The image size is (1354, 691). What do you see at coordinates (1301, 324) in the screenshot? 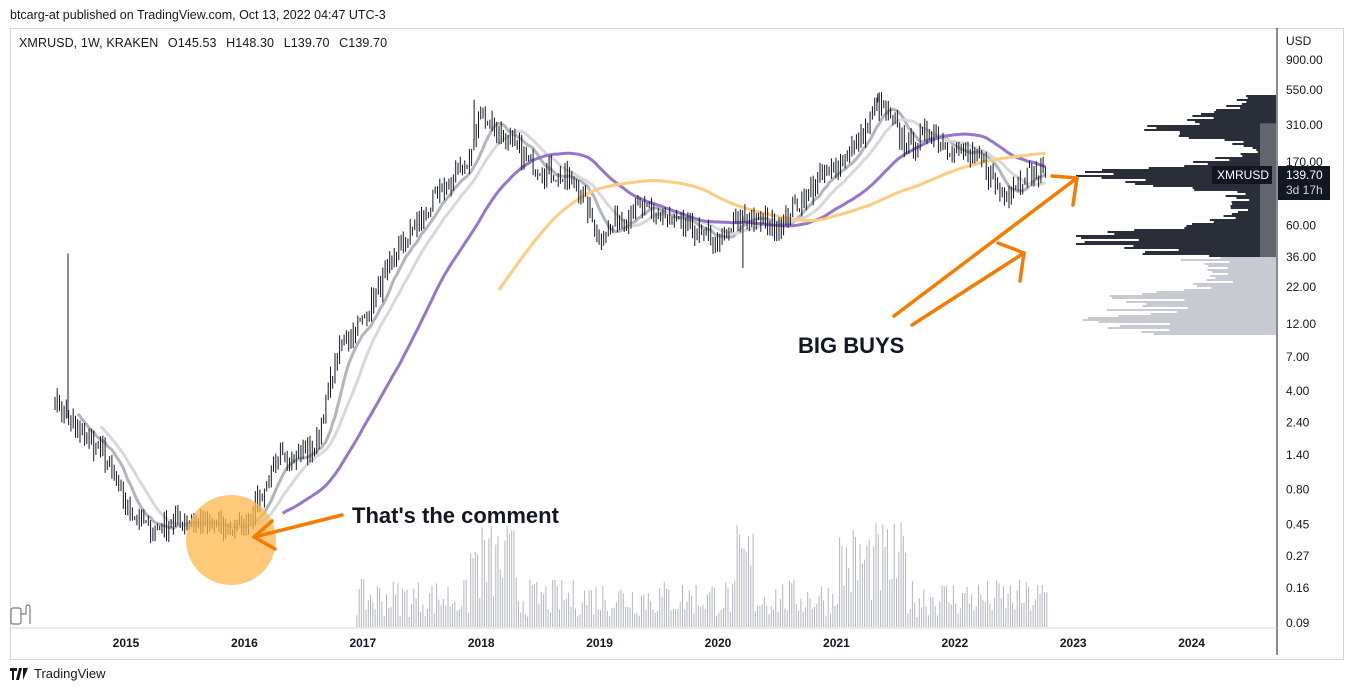
I see `y-tick-label: 12.00` at bounding box center [1301, 324].